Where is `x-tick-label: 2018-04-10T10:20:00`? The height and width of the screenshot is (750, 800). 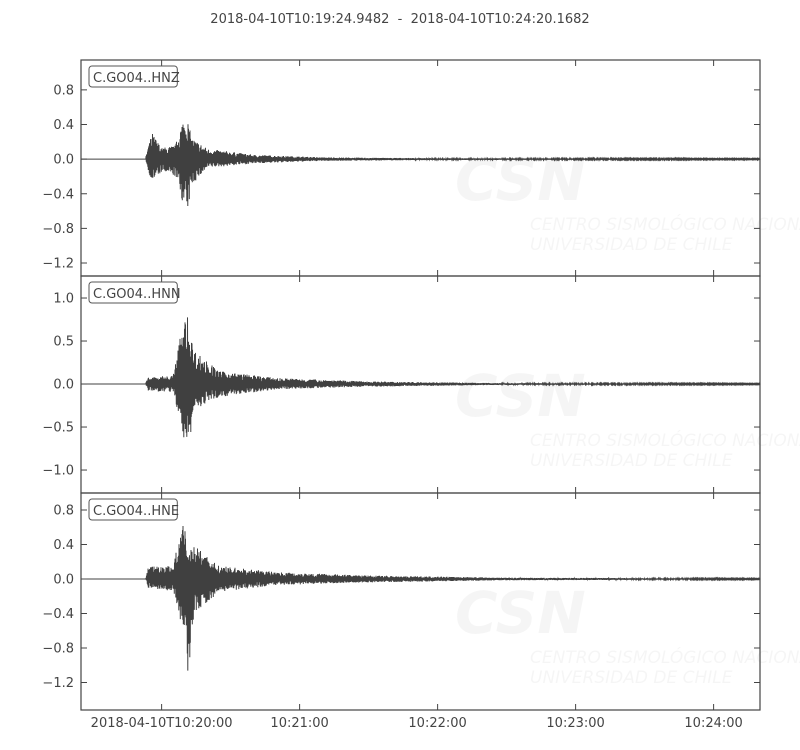 x-tick-label: 2018-04-10T10:20:00 is located at coordinates (162, 723).